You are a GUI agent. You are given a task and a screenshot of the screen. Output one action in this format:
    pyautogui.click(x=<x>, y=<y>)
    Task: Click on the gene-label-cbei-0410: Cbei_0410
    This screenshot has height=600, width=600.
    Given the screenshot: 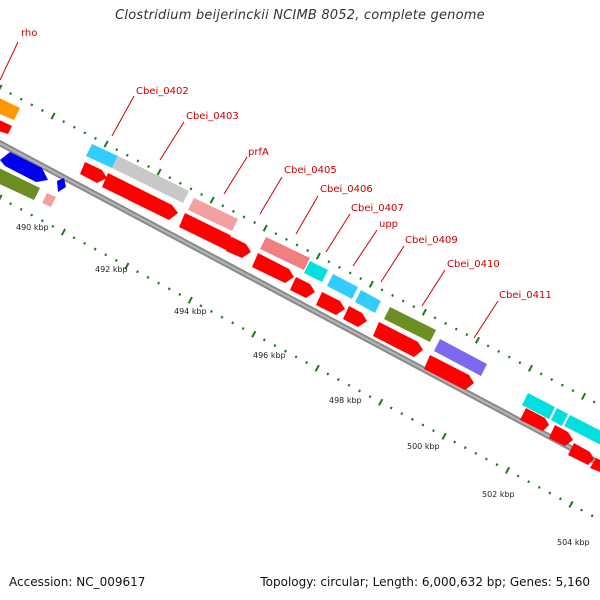 What is the action you would take?
    pyautogui.click(x=473, y=264)
    